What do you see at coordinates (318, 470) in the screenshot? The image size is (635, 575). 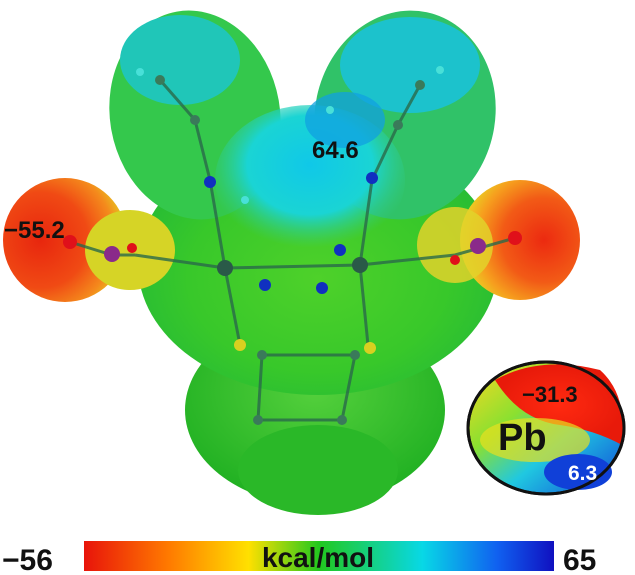 I see `surface-bottom-tail` at bounding box center [318, 470].